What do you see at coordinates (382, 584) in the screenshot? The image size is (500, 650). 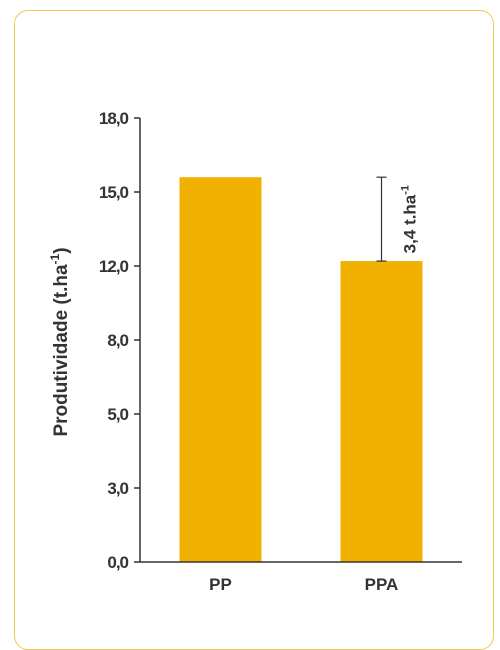 I see `x-tick-label: PPA` at bounding box center [382, 584].